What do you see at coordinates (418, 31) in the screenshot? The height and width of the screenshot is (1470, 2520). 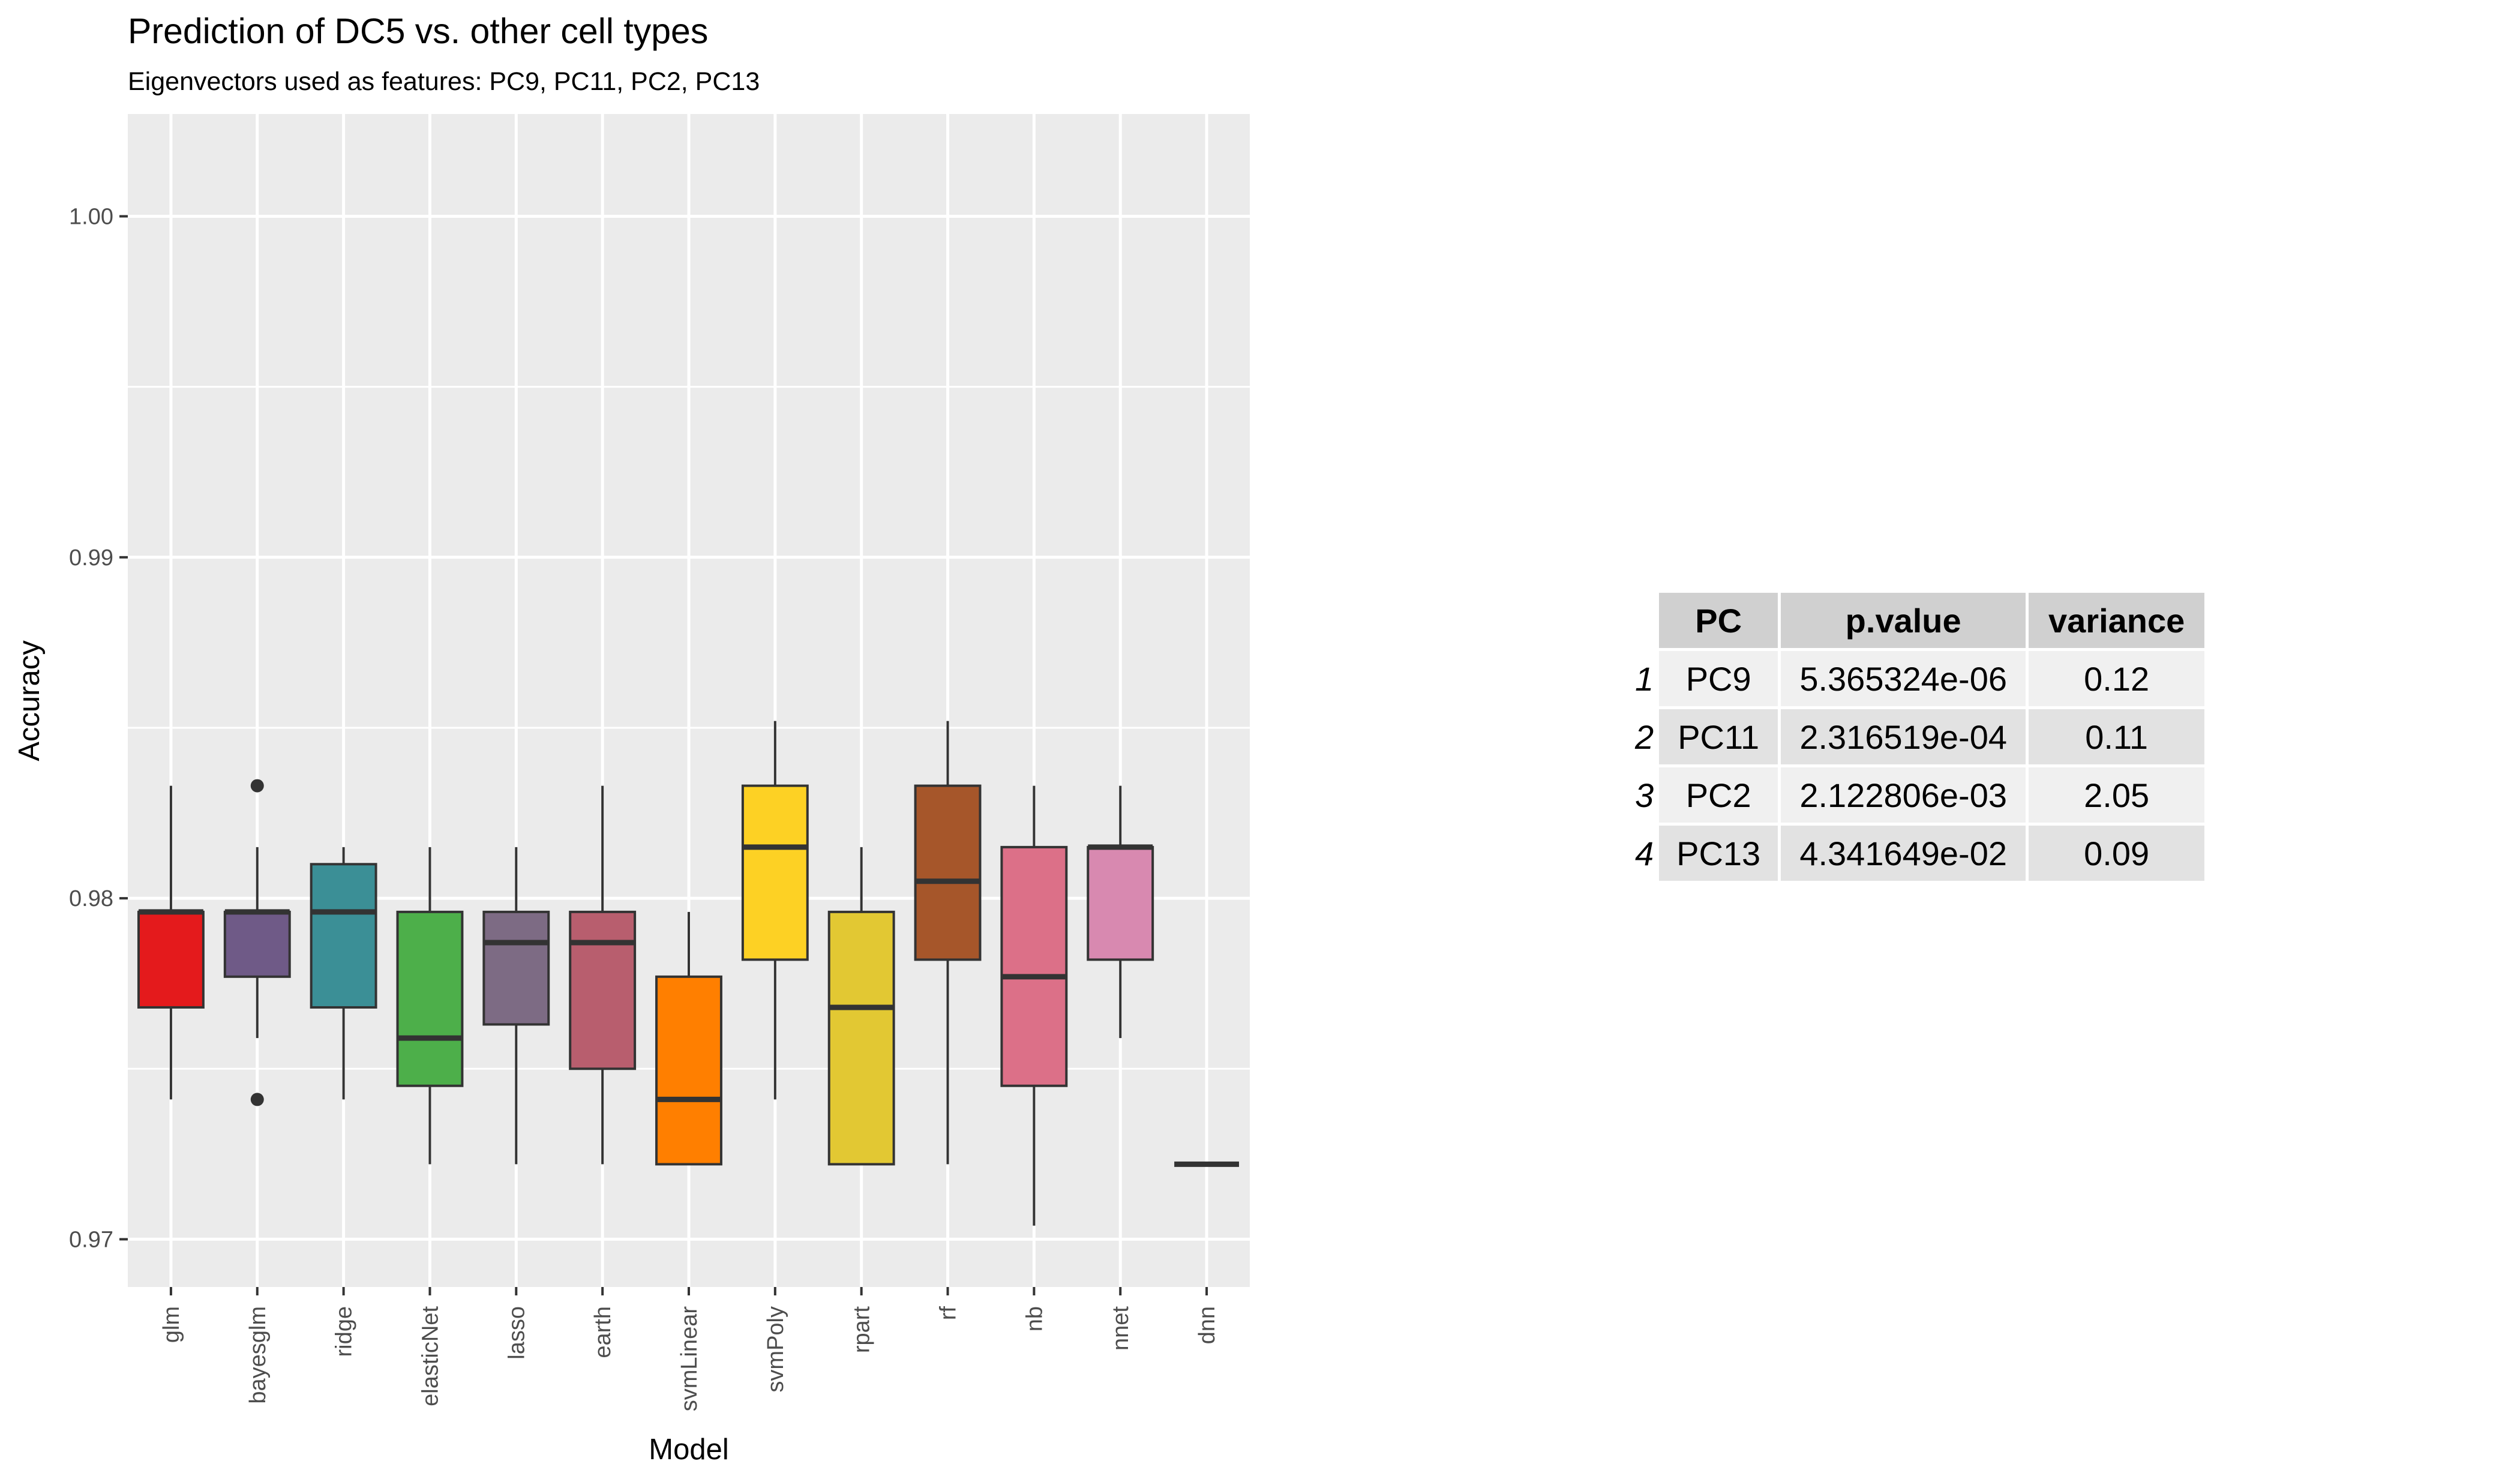 I see `chart-title: Prediction of DC5 vs. other cell types` at bounding box center [418, 31].